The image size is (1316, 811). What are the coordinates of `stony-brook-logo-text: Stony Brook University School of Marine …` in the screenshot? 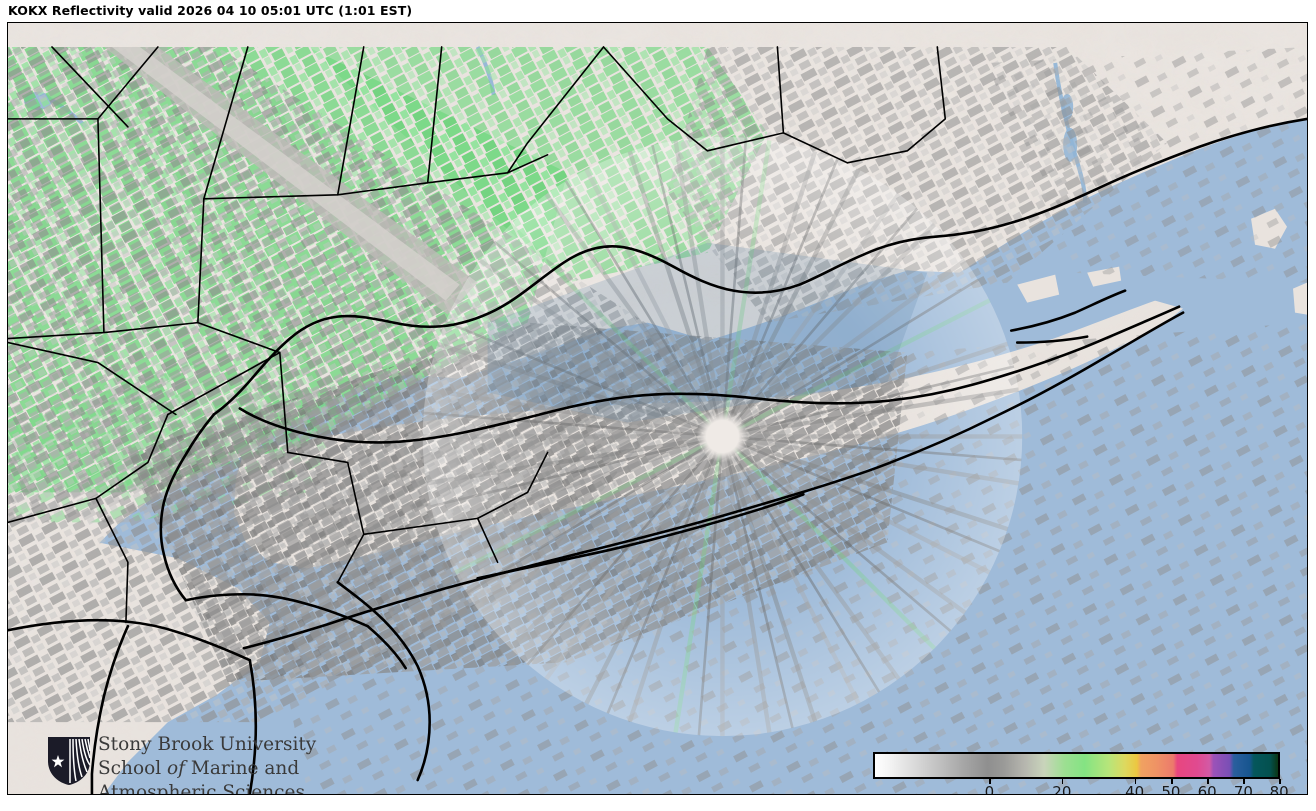 It's located at (207, 764).